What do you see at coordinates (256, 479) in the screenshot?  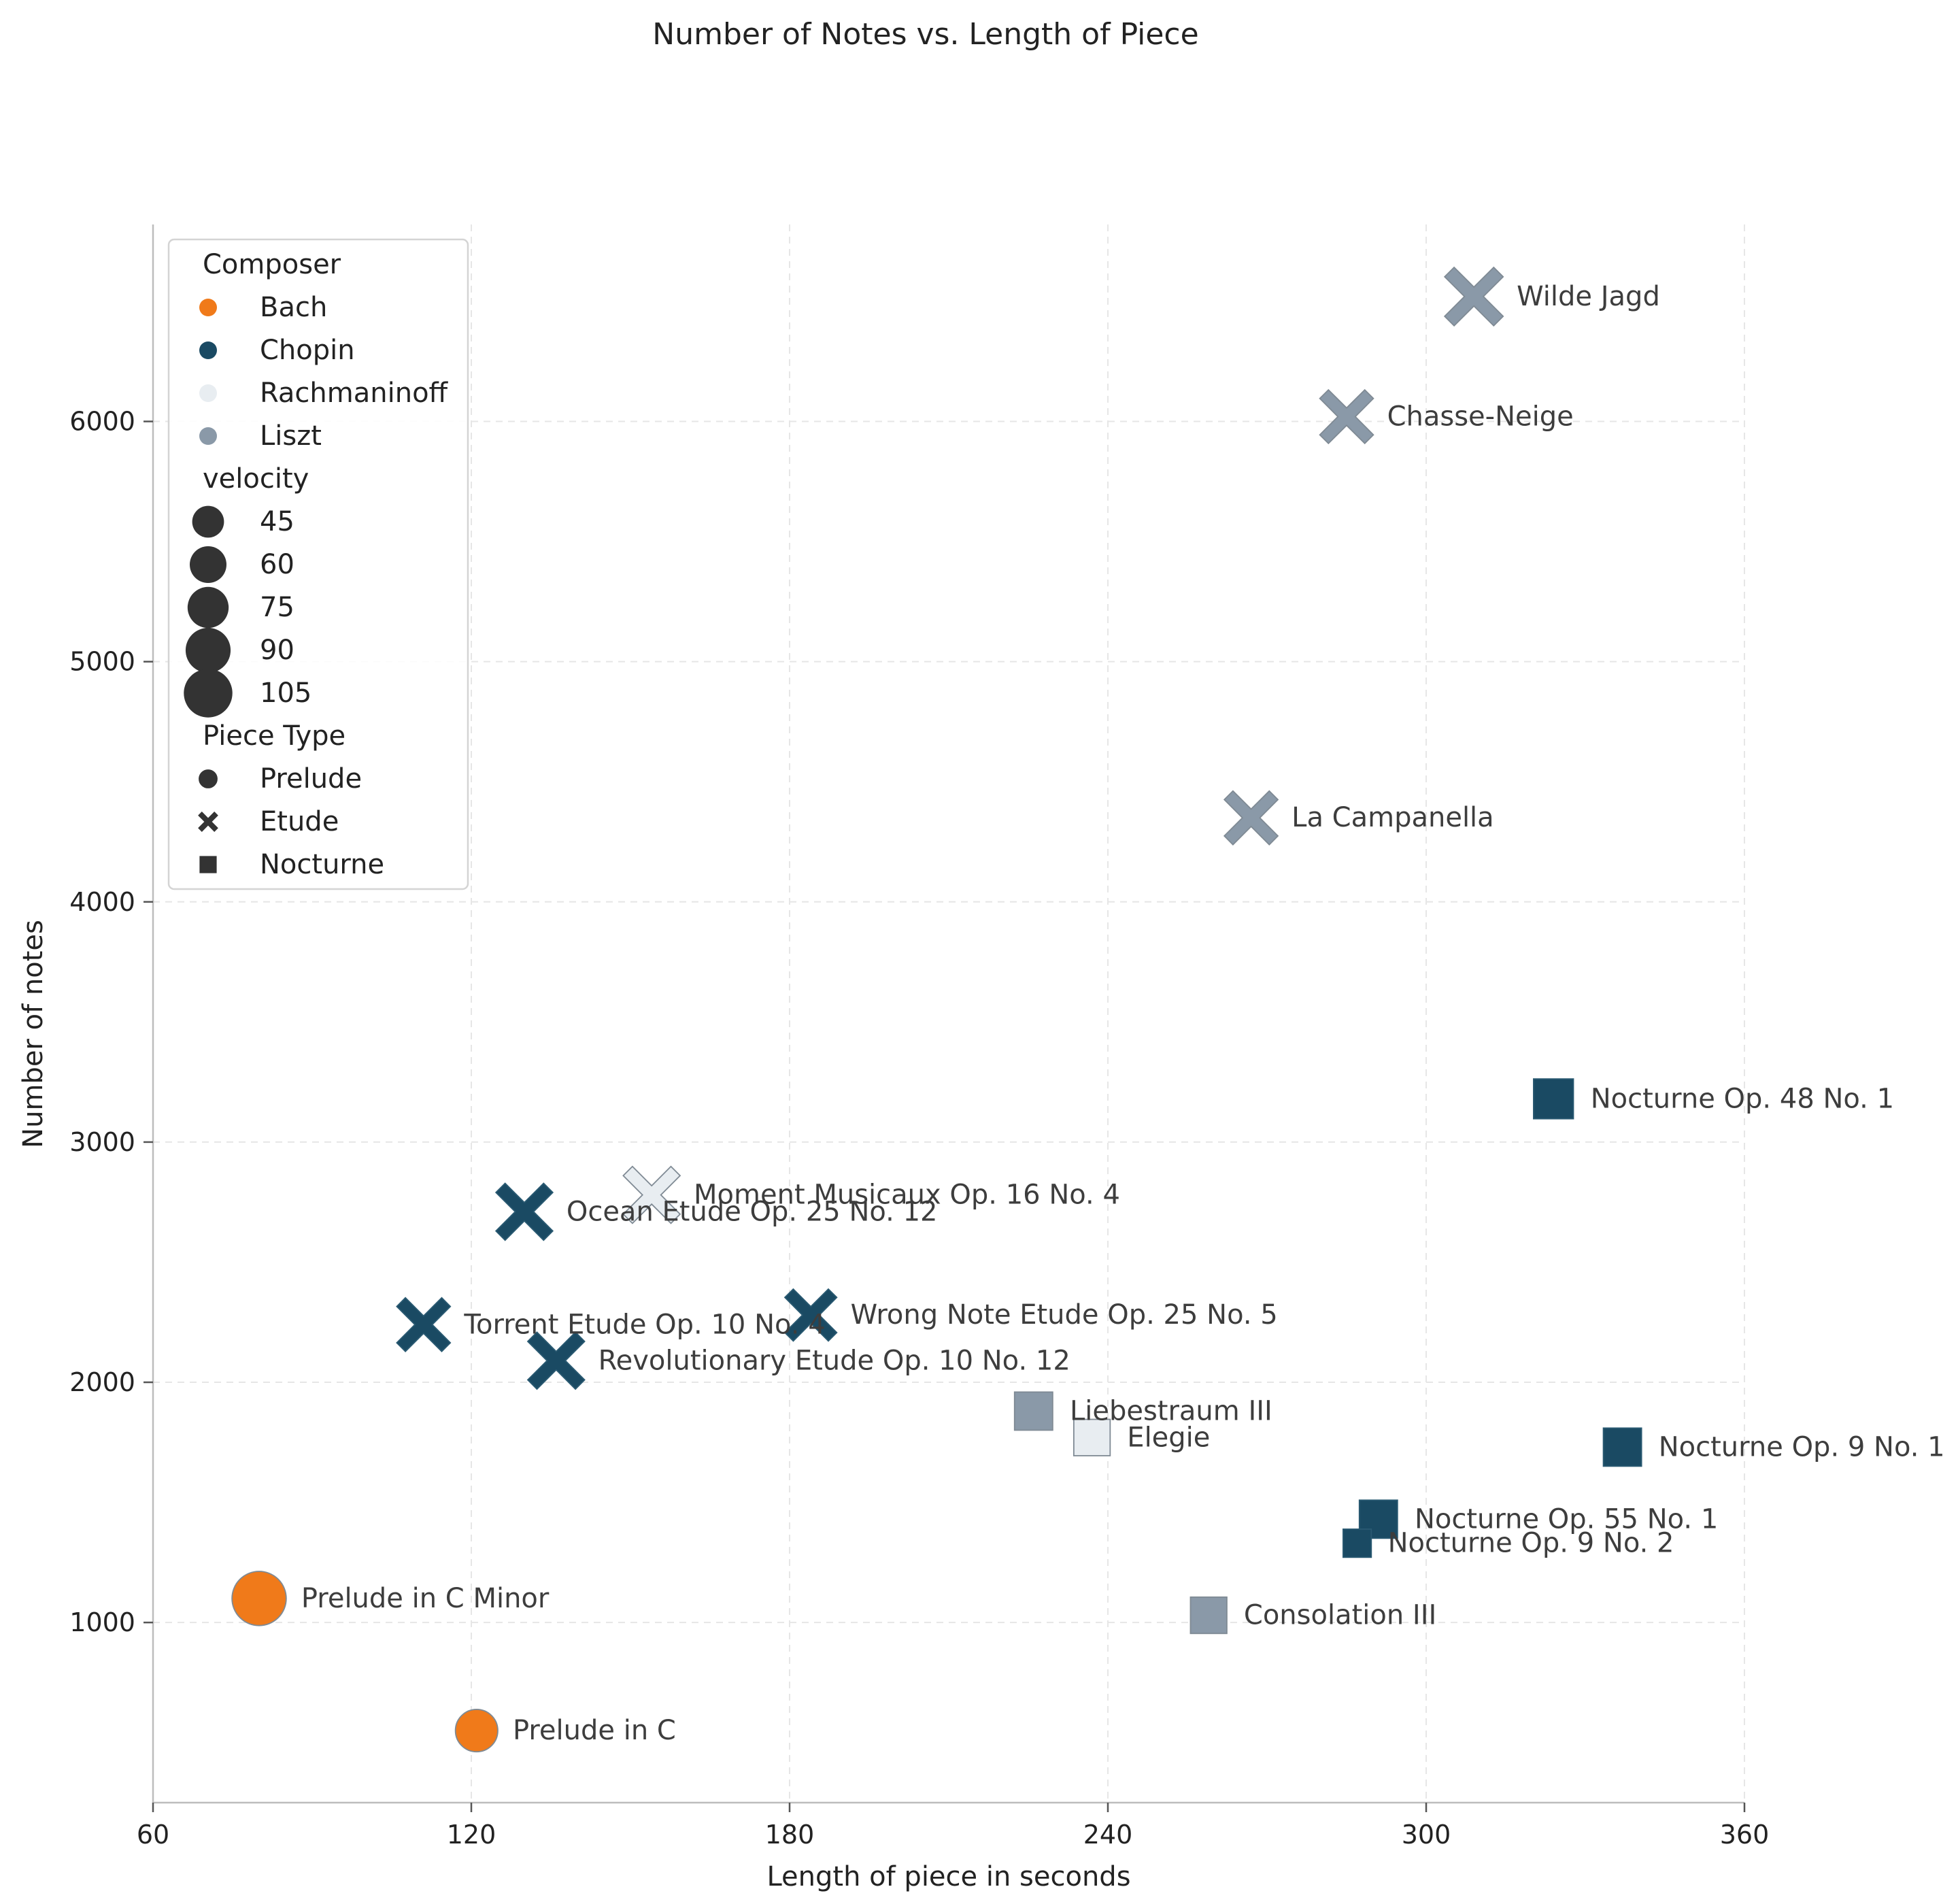 I see `legend-velocity-title: velocity` at bounding box center [256, 479].